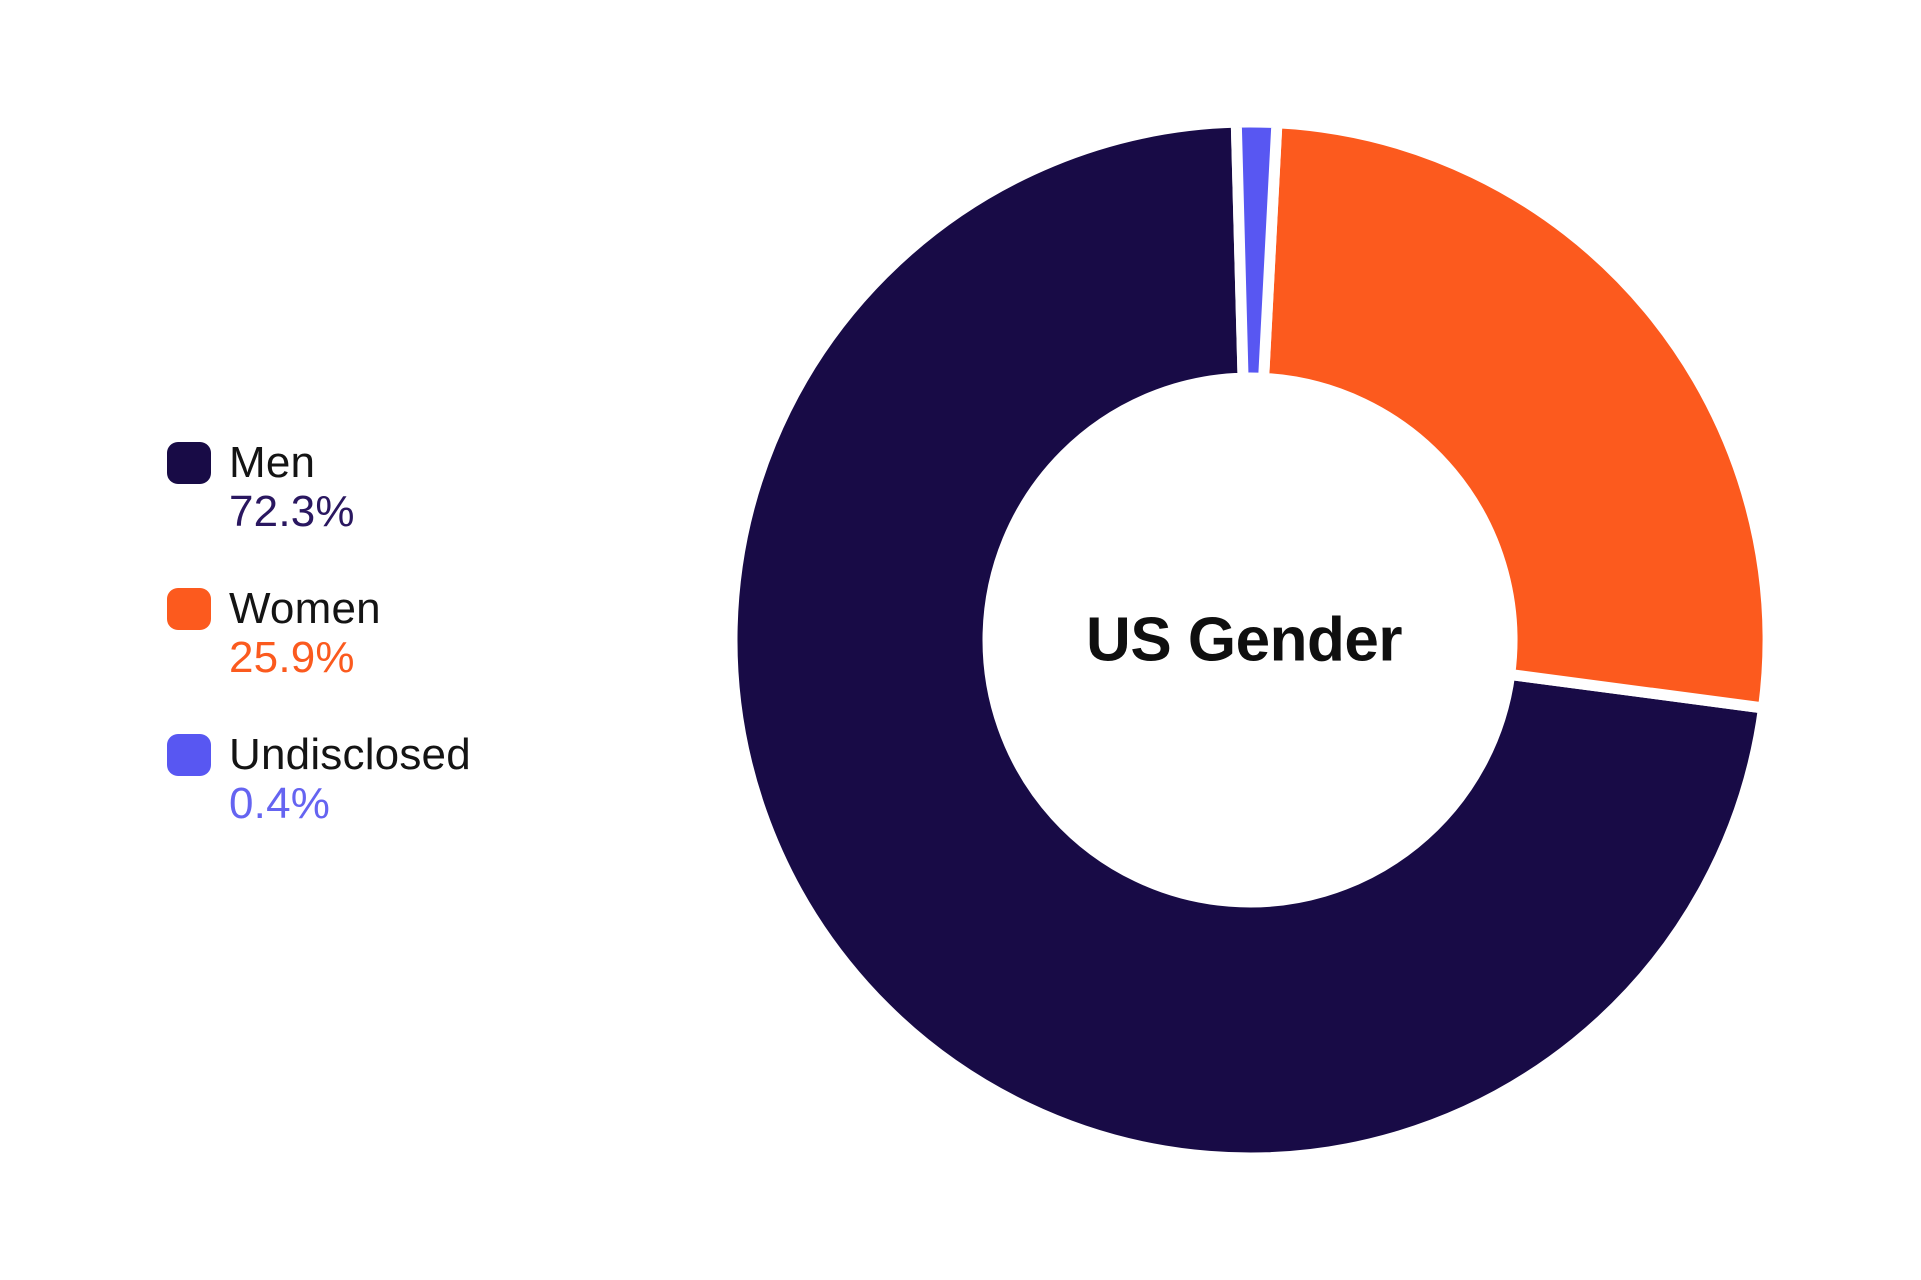  What do you see at coordinates (189, 755) in the screenshot?
I see `legend-swatch-undisclosed` at bounding box center [189, 755].